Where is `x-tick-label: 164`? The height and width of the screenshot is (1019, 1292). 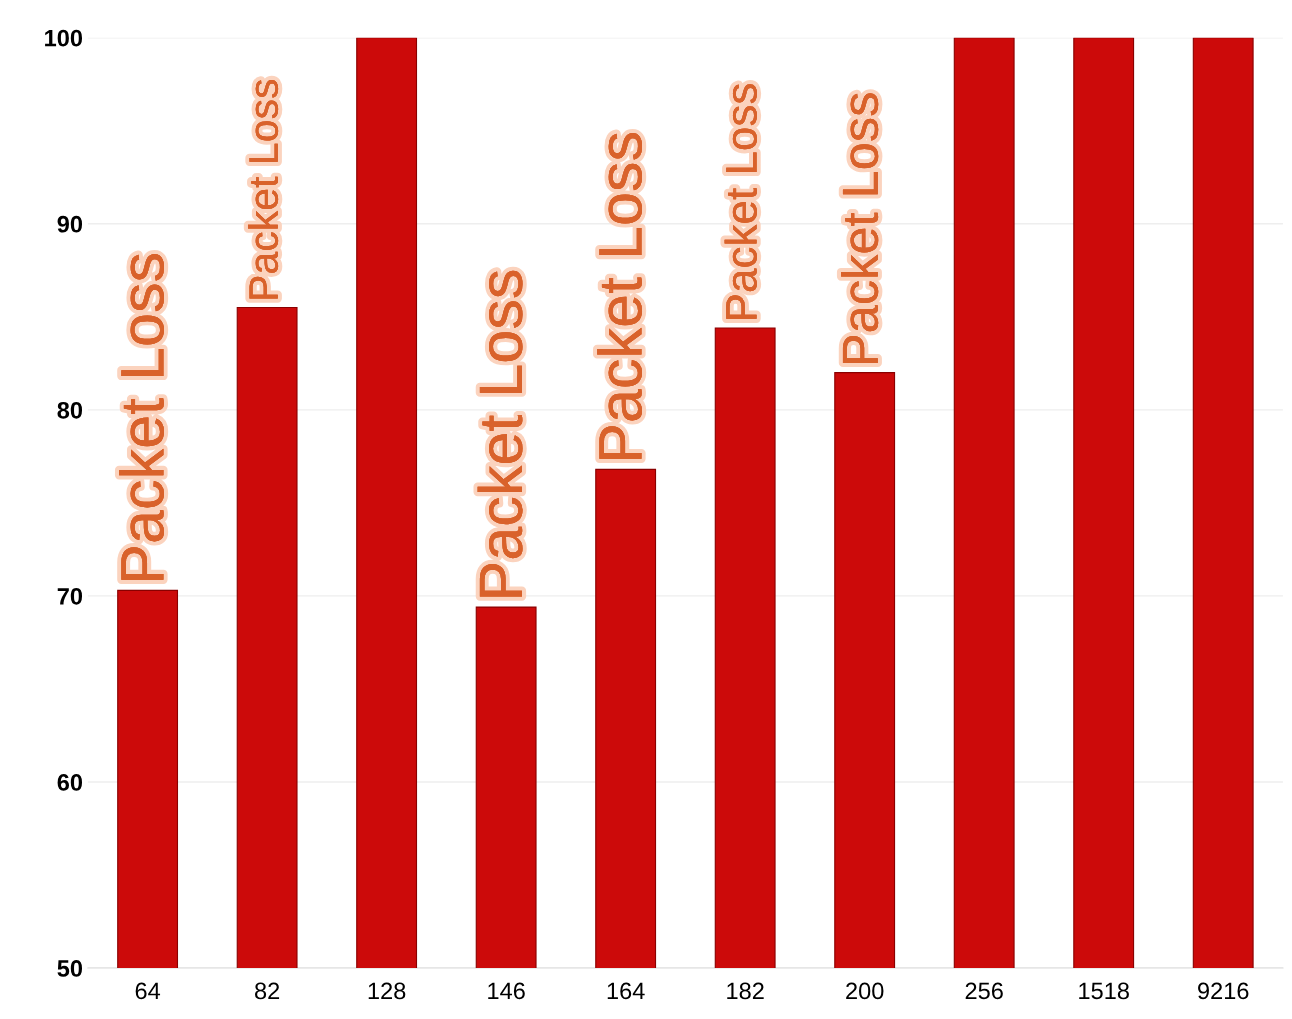 x-tick-label: 164 is located at coordinates (626, 991).